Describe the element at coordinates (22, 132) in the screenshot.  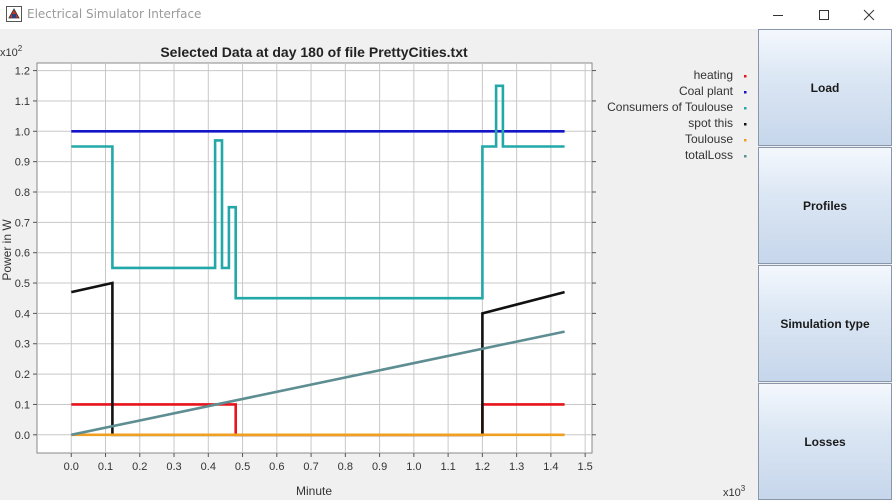
I see `y-tick-label: 1.0` at that location.